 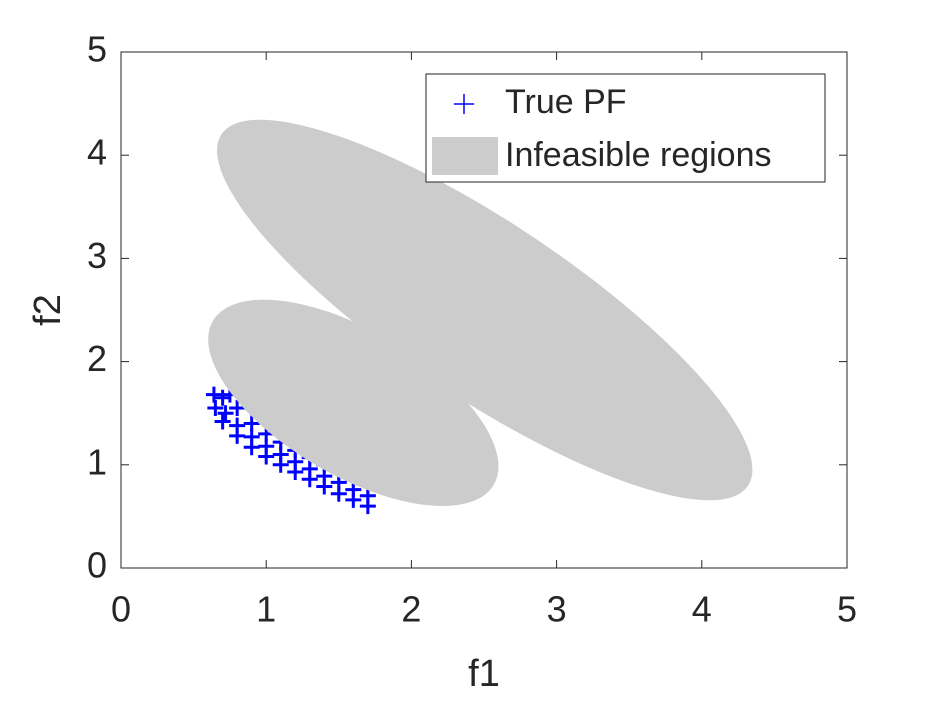 I want to click on legend: True PF Infeasible regions, so click(x=625, y=128).